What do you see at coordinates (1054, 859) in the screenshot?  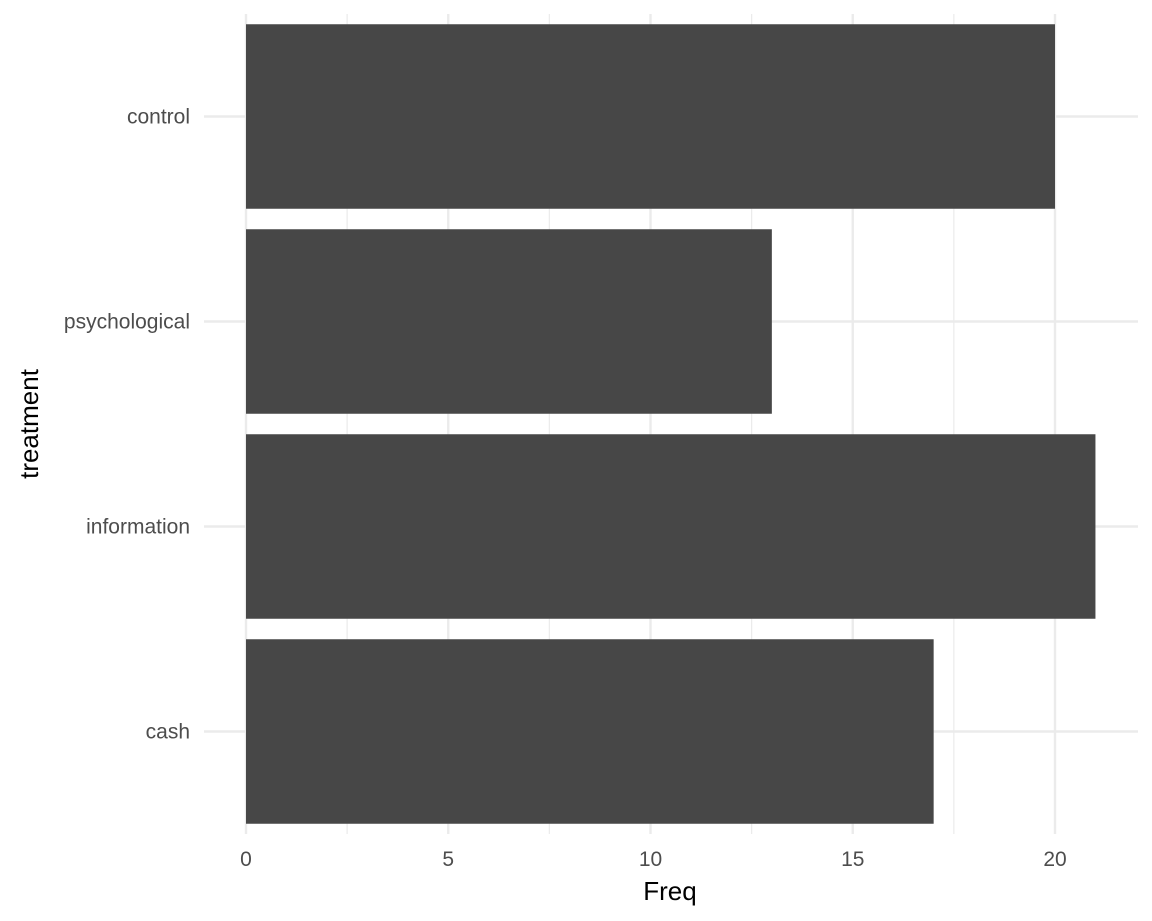 I see `x-tick-label: 20` at bounding box center [1054, 859].